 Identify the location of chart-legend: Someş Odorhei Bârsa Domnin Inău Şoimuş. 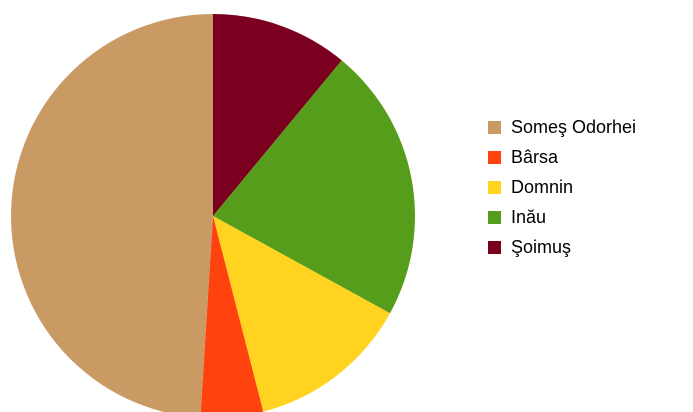
(562, 187).